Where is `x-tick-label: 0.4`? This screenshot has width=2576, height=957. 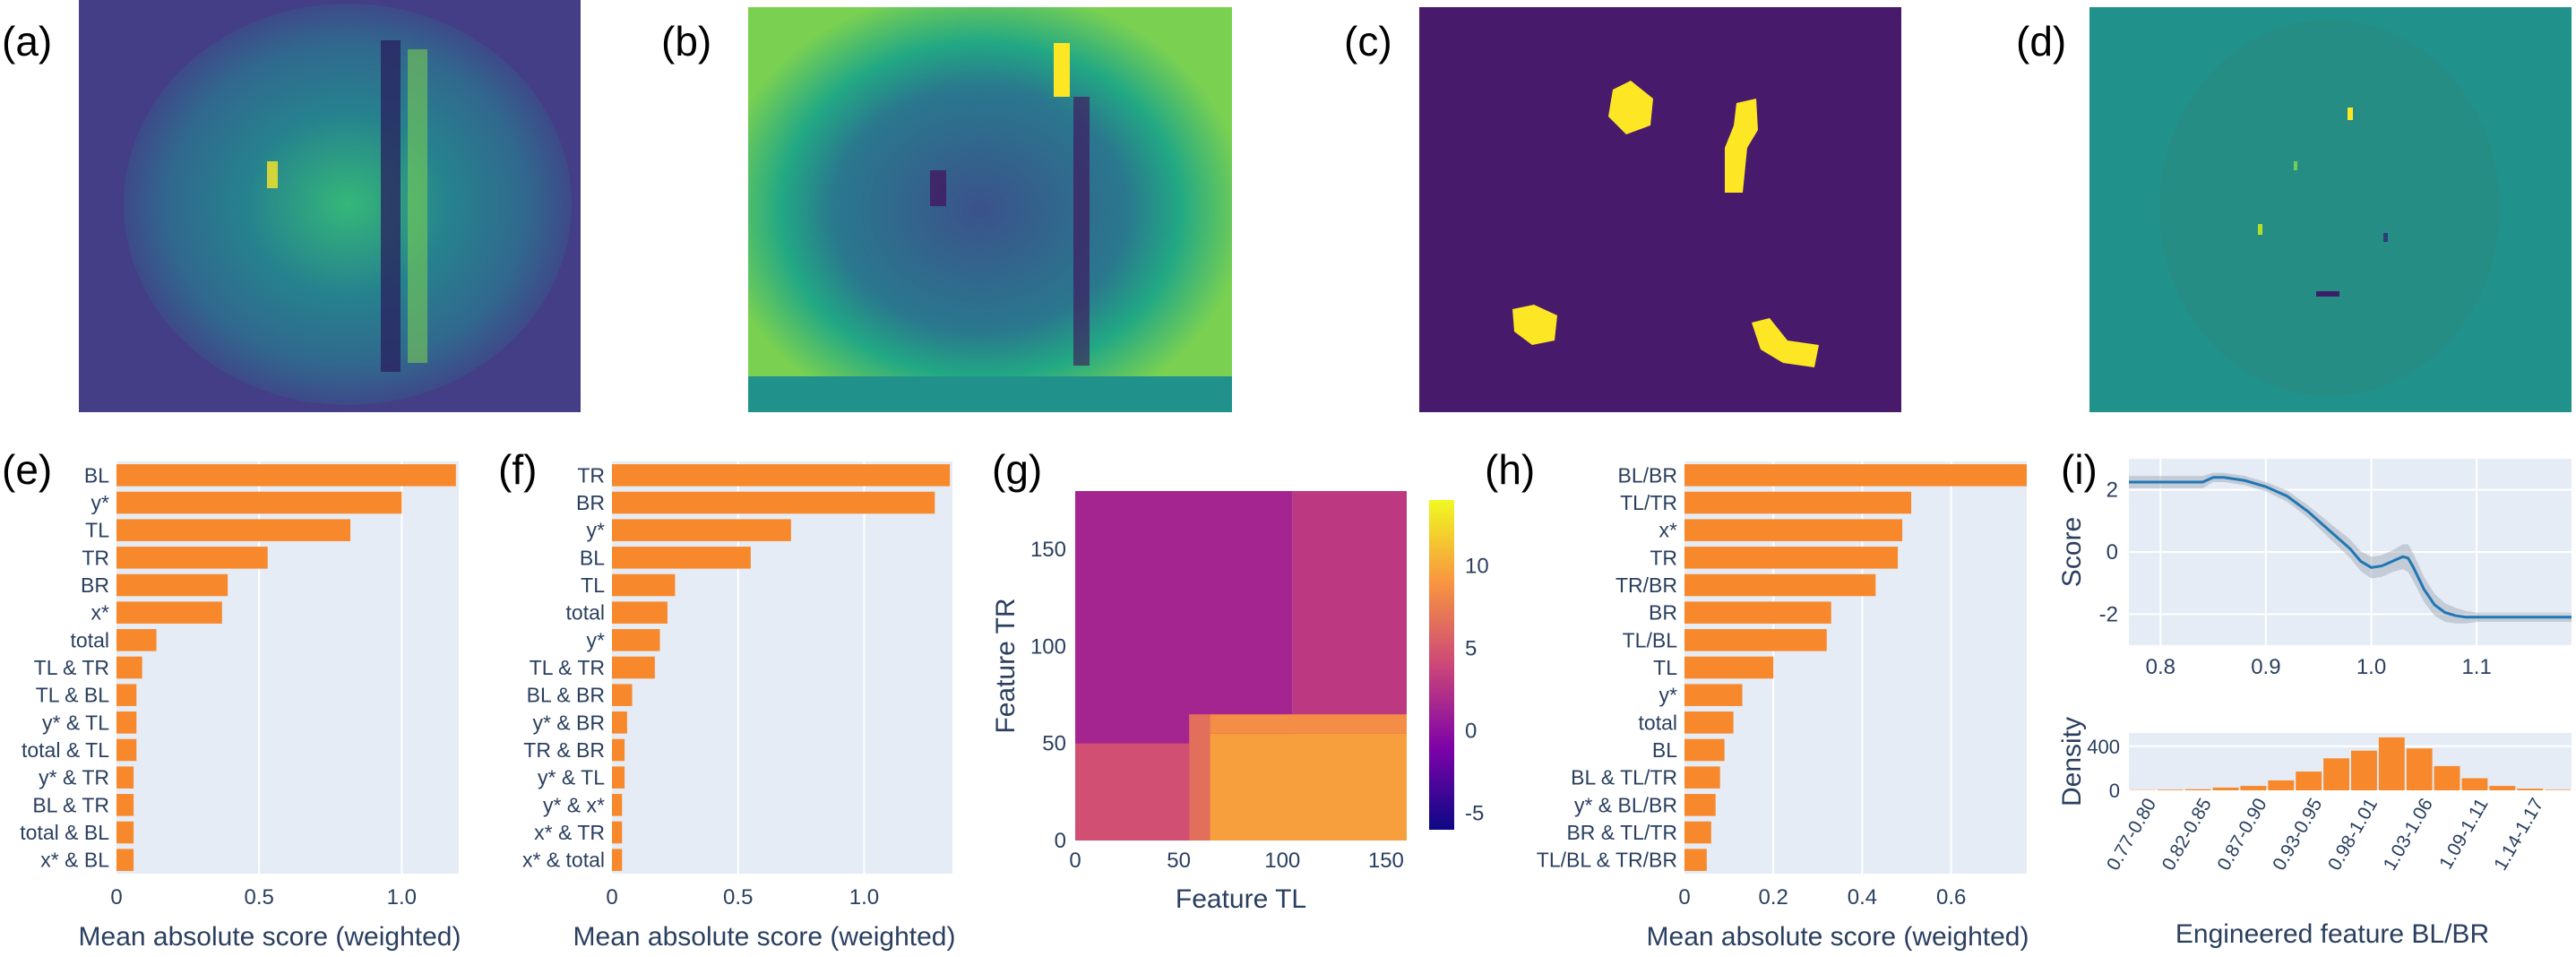
x-tick-label: 0.4 is located at coordinates (1862, 897).